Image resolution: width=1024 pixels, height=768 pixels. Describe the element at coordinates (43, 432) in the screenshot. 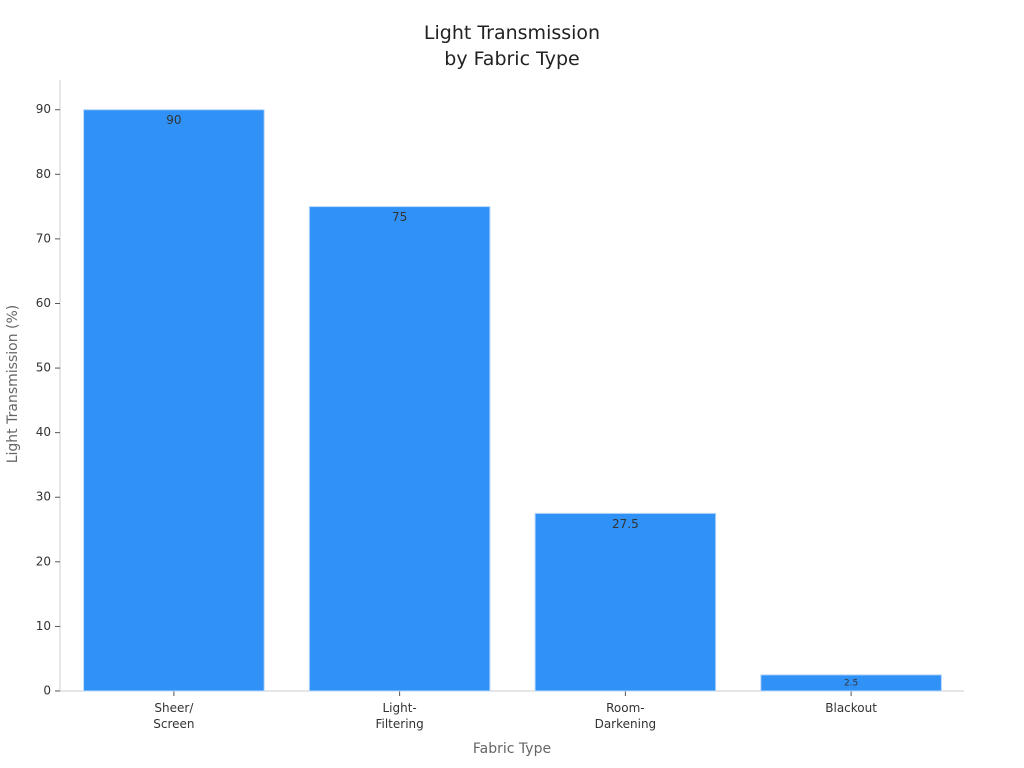

I see `y-tick-label: 40` at that location.